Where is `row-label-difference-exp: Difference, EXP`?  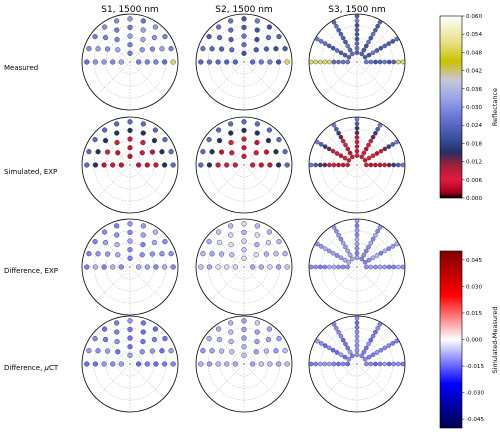
row-label-difference-exp: Difference, EXP is located at coordinates (31, 271).